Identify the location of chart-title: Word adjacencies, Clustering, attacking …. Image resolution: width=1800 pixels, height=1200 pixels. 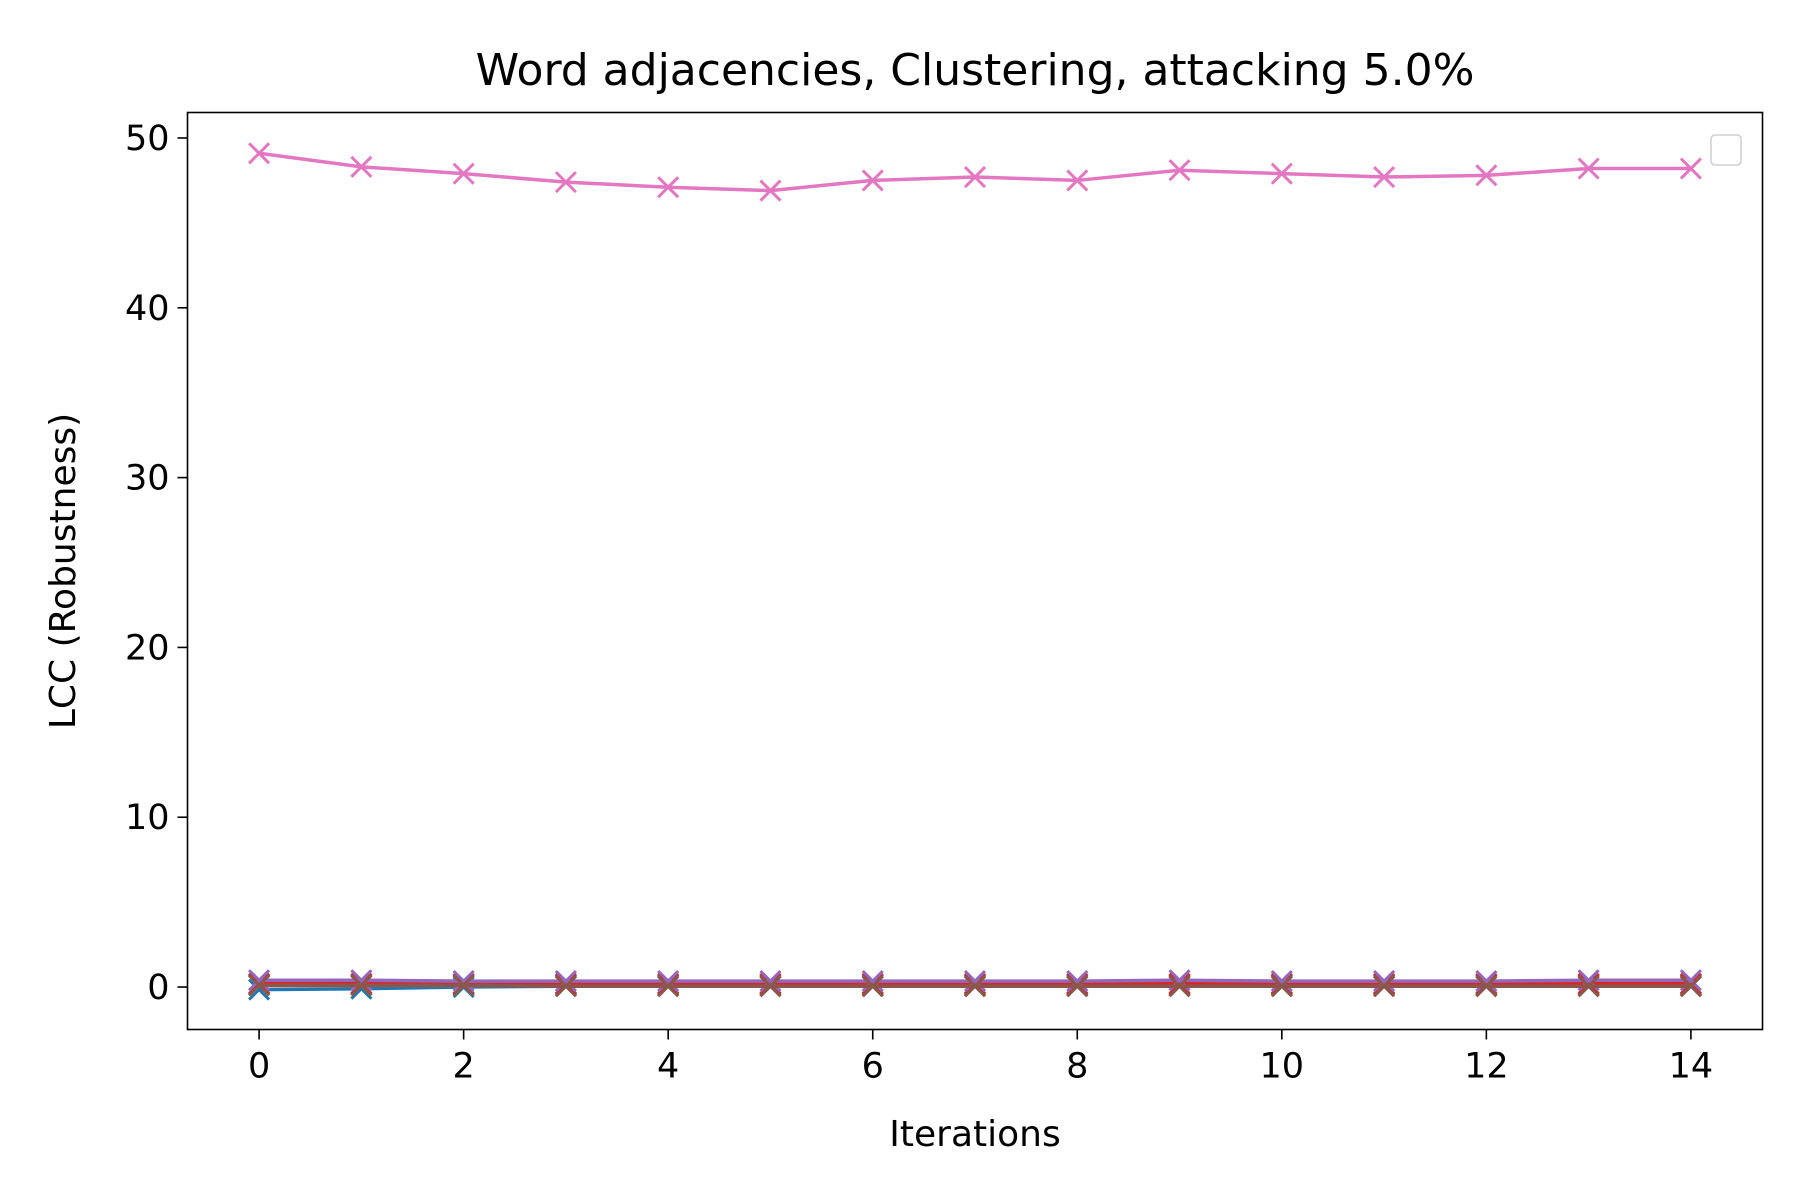
(975, 70).